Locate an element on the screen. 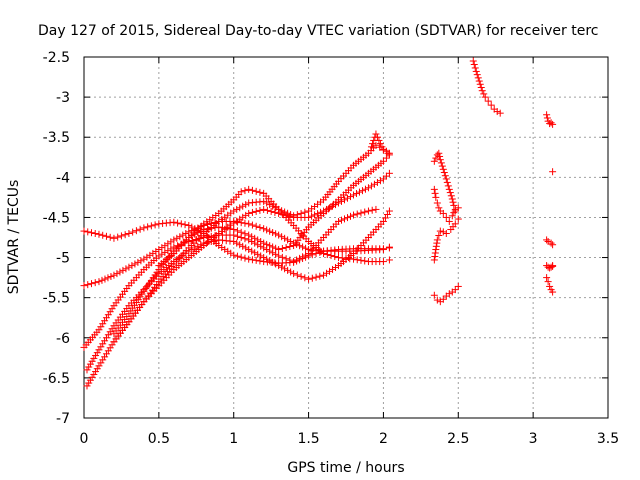  y-tick-label: -4.5 is located at coordinates (56, 218).